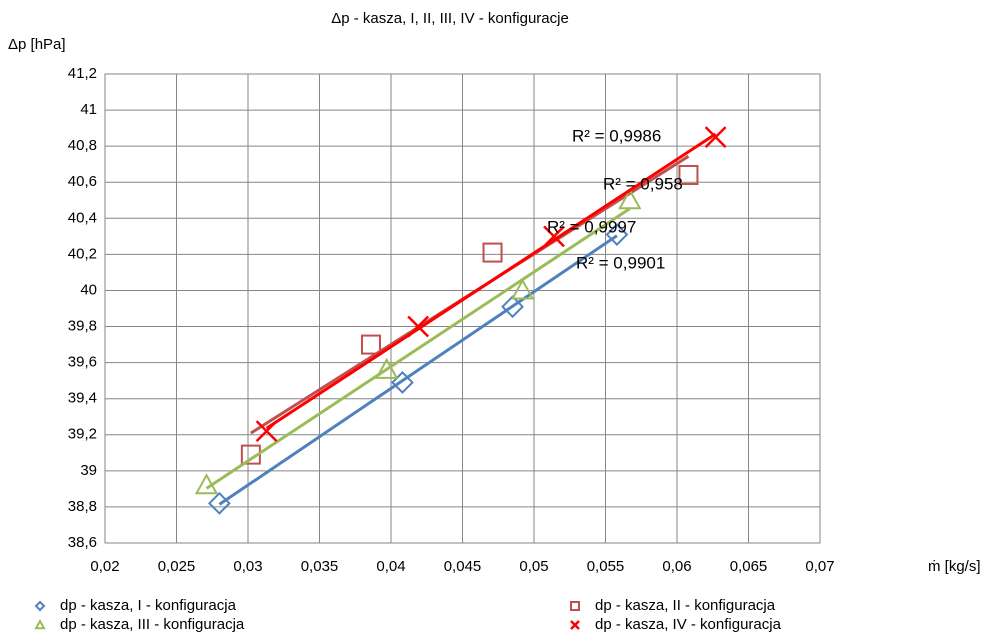 Image resolution: width=988 pixels, height=638 pixels. What do you see at coordinates (82, 145) in the screenshot?
I see `y-tick-label: 40,8` at bounding box center [82, 145].